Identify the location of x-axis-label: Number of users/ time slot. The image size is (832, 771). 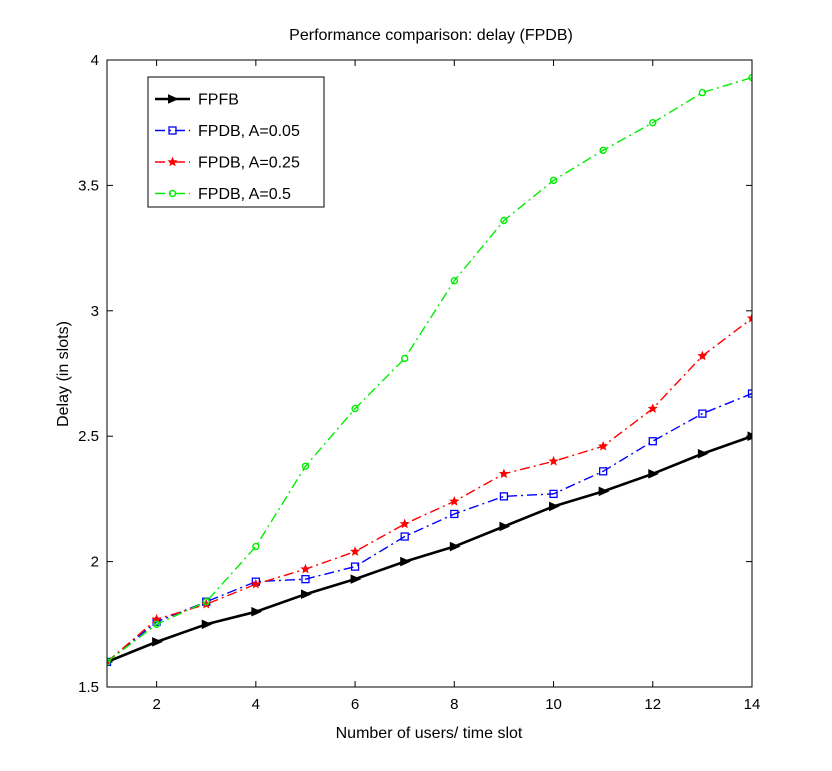
(429, 733).